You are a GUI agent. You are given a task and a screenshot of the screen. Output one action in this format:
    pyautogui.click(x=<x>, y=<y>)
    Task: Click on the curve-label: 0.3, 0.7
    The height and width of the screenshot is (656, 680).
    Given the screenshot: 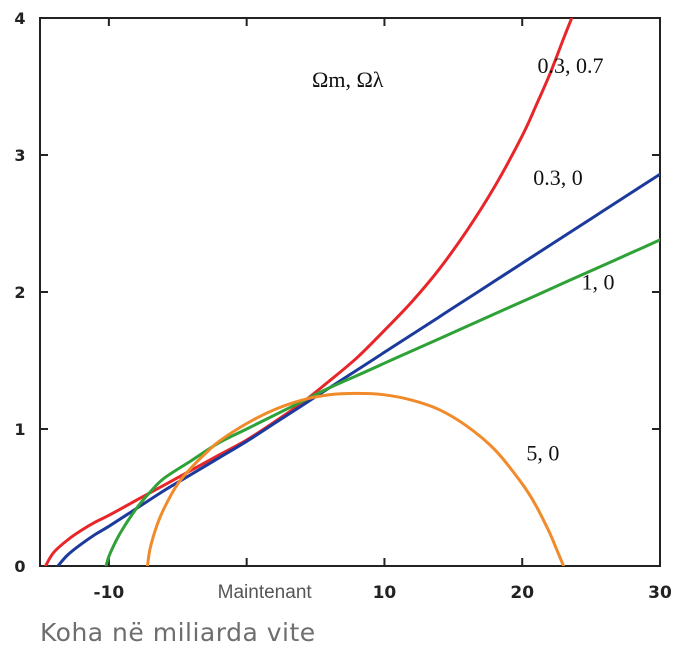 What is the action you would take?
    pyautogui.click(x=570, y=65)
    